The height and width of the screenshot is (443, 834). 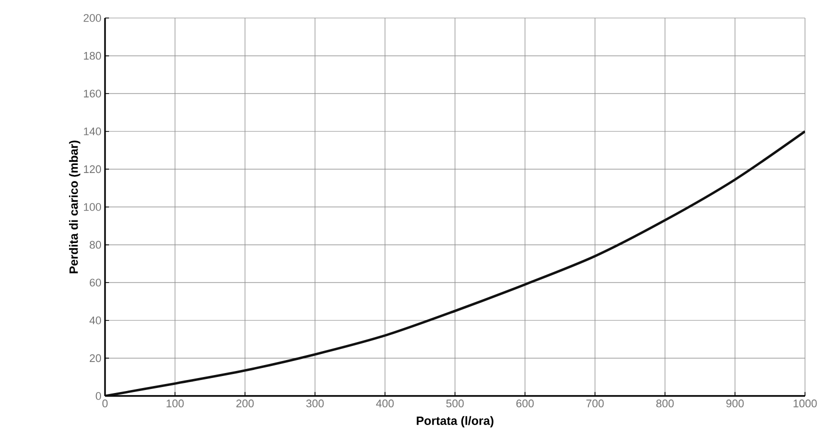 I want to click on x-tick-label: 300, so click(x=315, y=404).